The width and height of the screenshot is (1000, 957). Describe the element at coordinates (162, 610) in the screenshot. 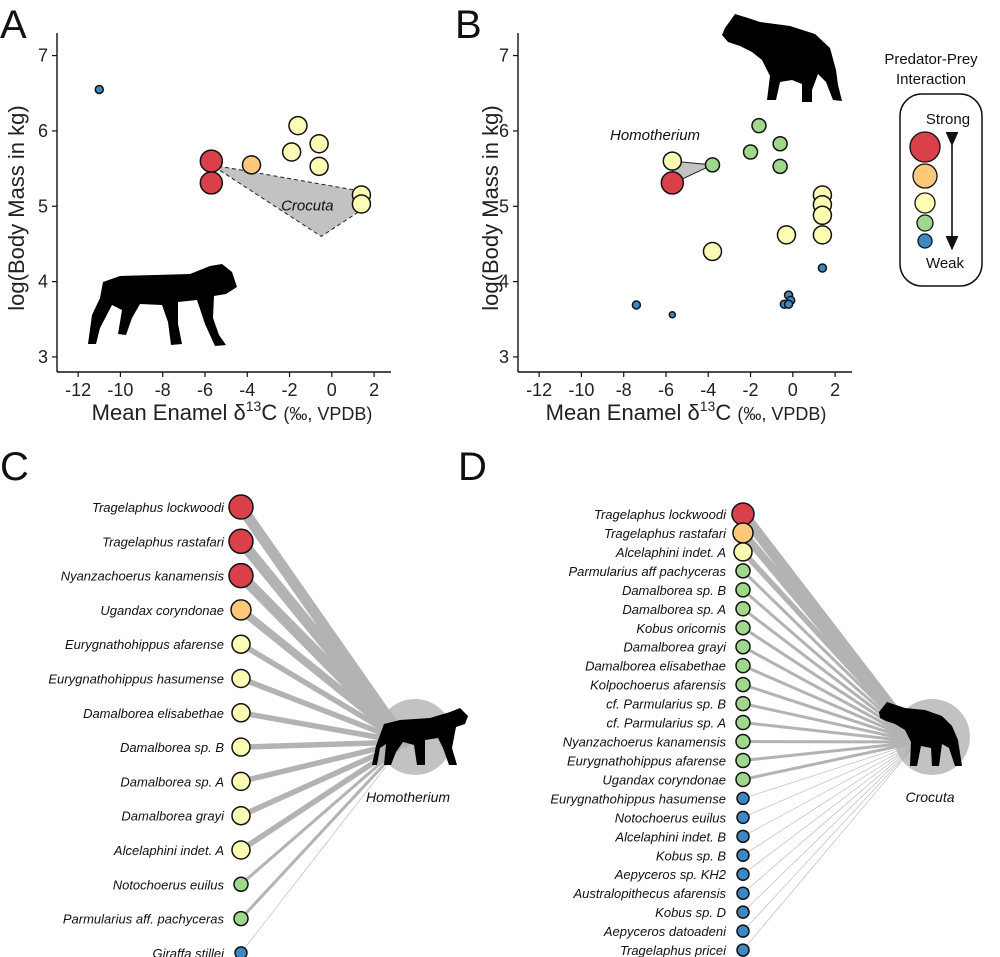

I see `prey-label: Ugandax coryndonae` at that location.